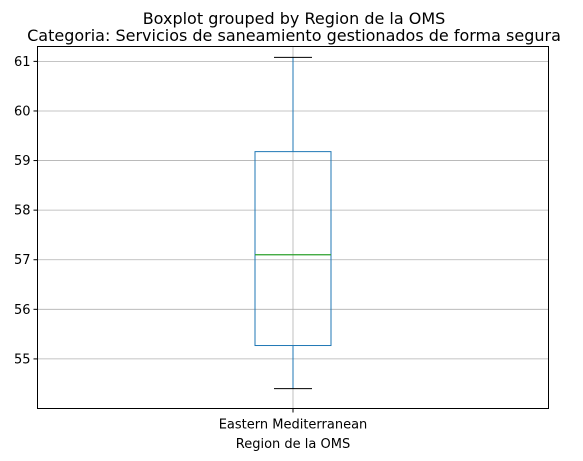  I want to click on y-tick-label: 56, so click(22, 310).